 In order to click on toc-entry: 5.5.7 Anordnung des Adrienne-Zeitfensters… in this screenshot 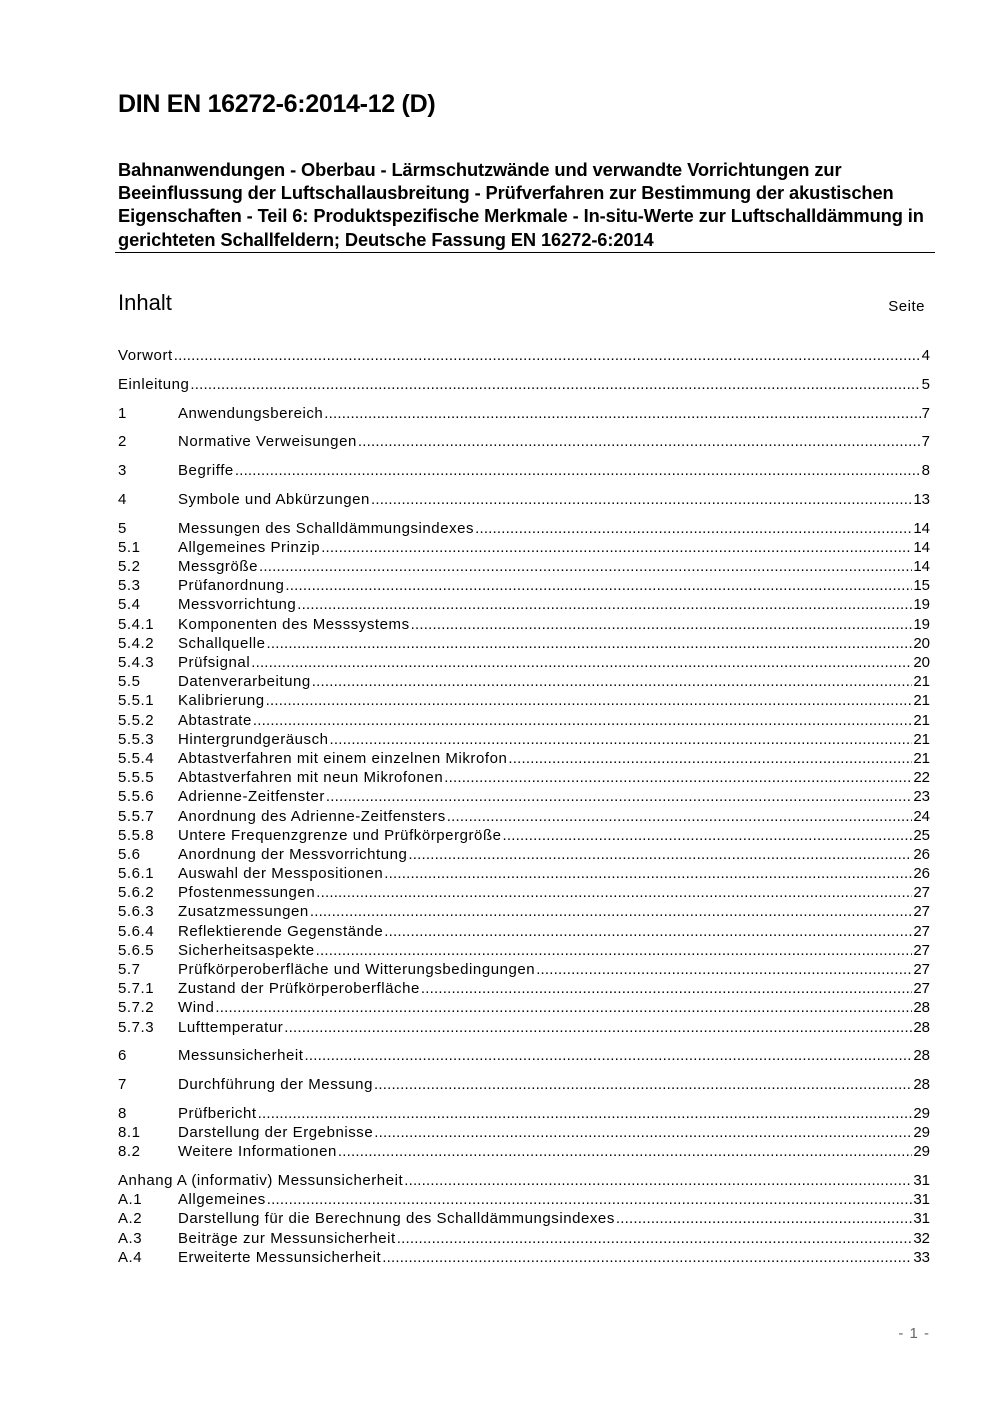, I will do `click(524, 817)`.